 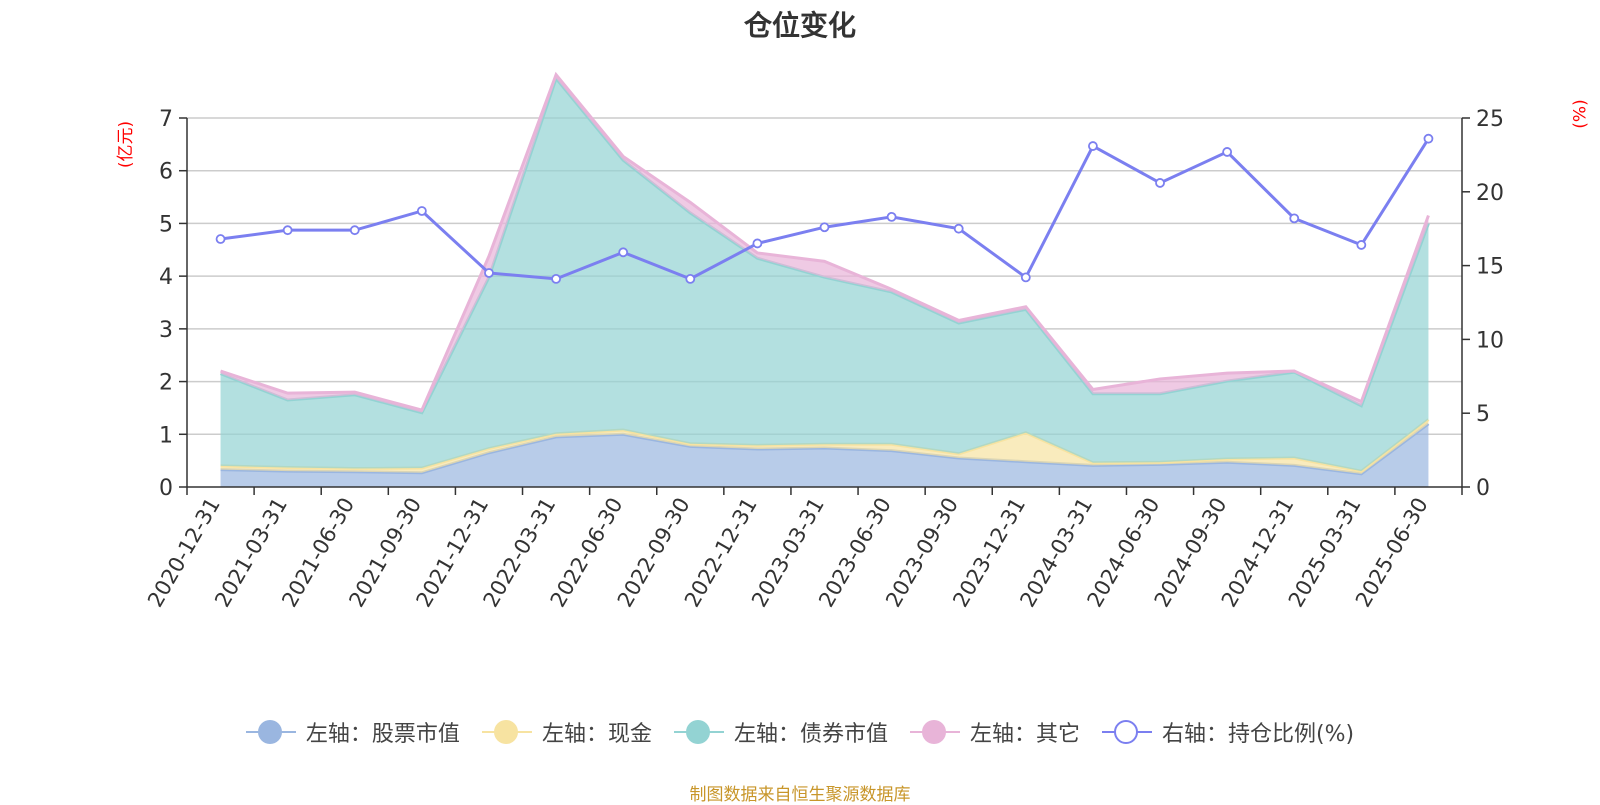 What do you see at coordinates (810, 734) in the screenshot?
I see `legend-label: 左轴：债券市值` at bounding box center [810, 734].